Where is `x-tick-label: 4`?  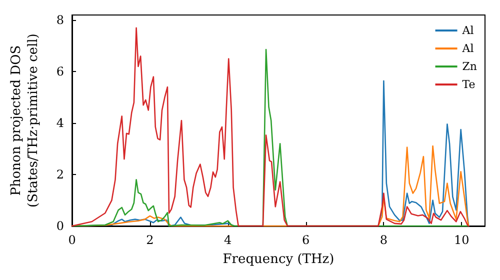
x-tick-label: 4 is located at coordinates (228, 240).